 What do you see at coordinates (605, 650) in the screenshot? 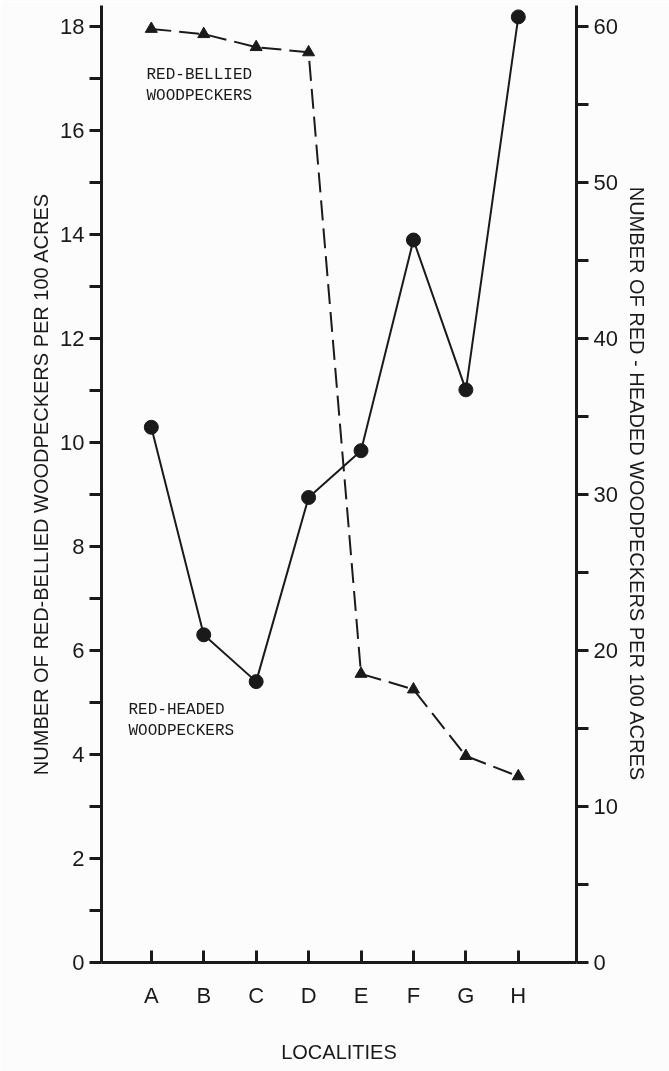
I see `y2-tick-label: 20` at bounding box center [605, 650].